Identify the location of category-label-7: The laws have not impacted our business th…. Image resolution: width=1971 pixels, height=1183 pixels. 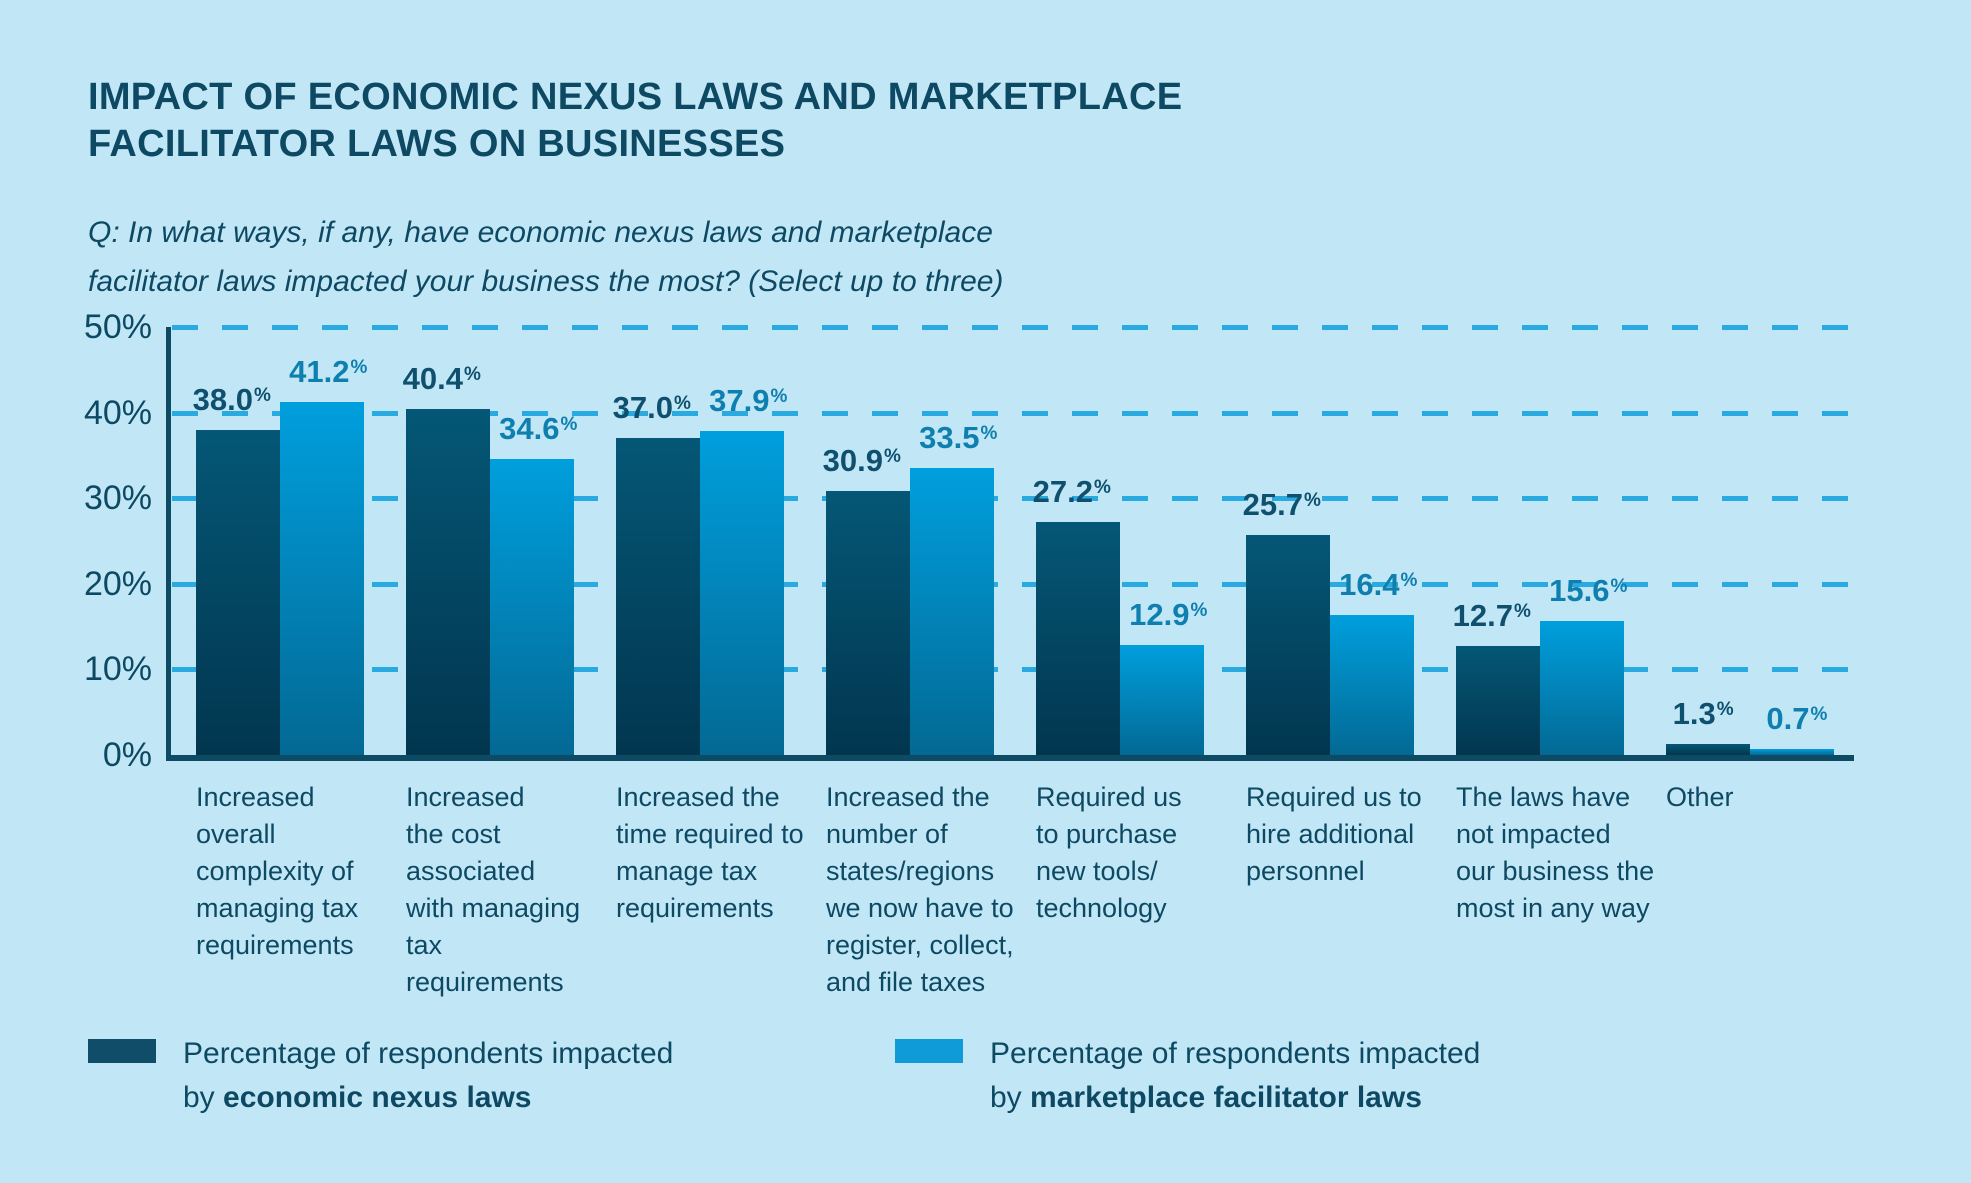
(1555, 852).